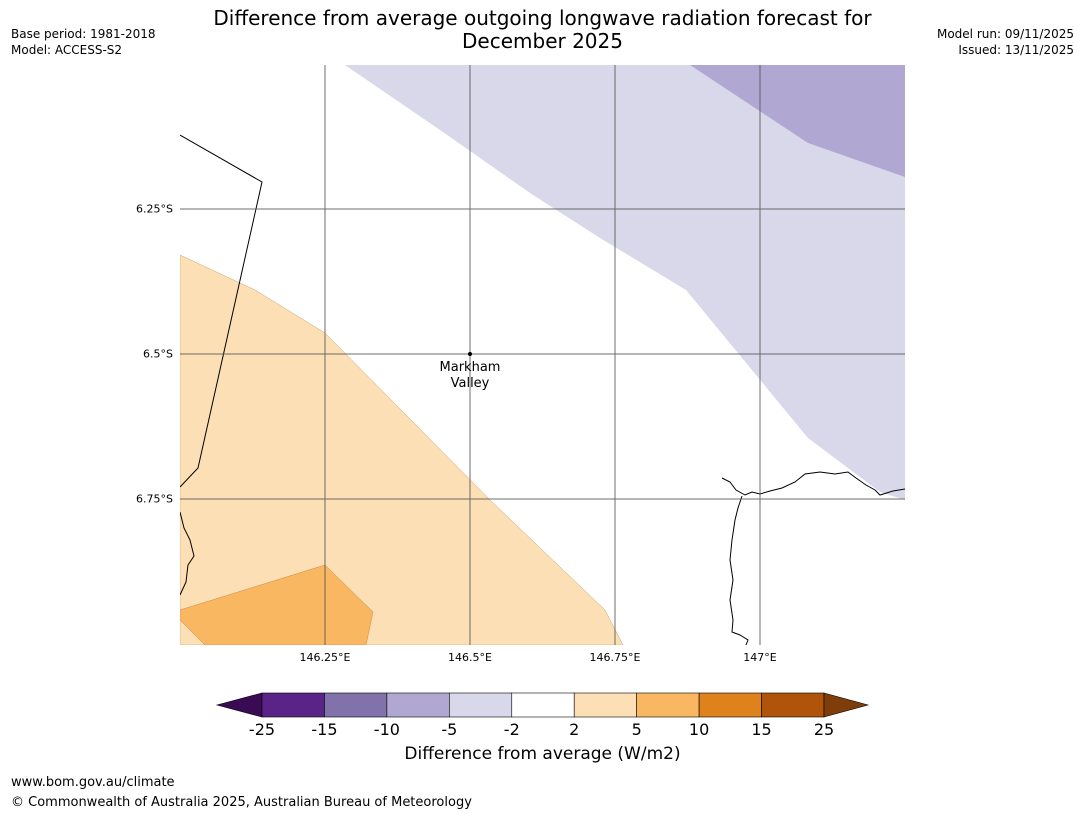 This screenshot has height=816, width=1085. Describe the element at coordinates (83, 42) in the screenshot. I see `meta-left: Base period: 1981-2018 Model: ACCESS-S2` at that location.